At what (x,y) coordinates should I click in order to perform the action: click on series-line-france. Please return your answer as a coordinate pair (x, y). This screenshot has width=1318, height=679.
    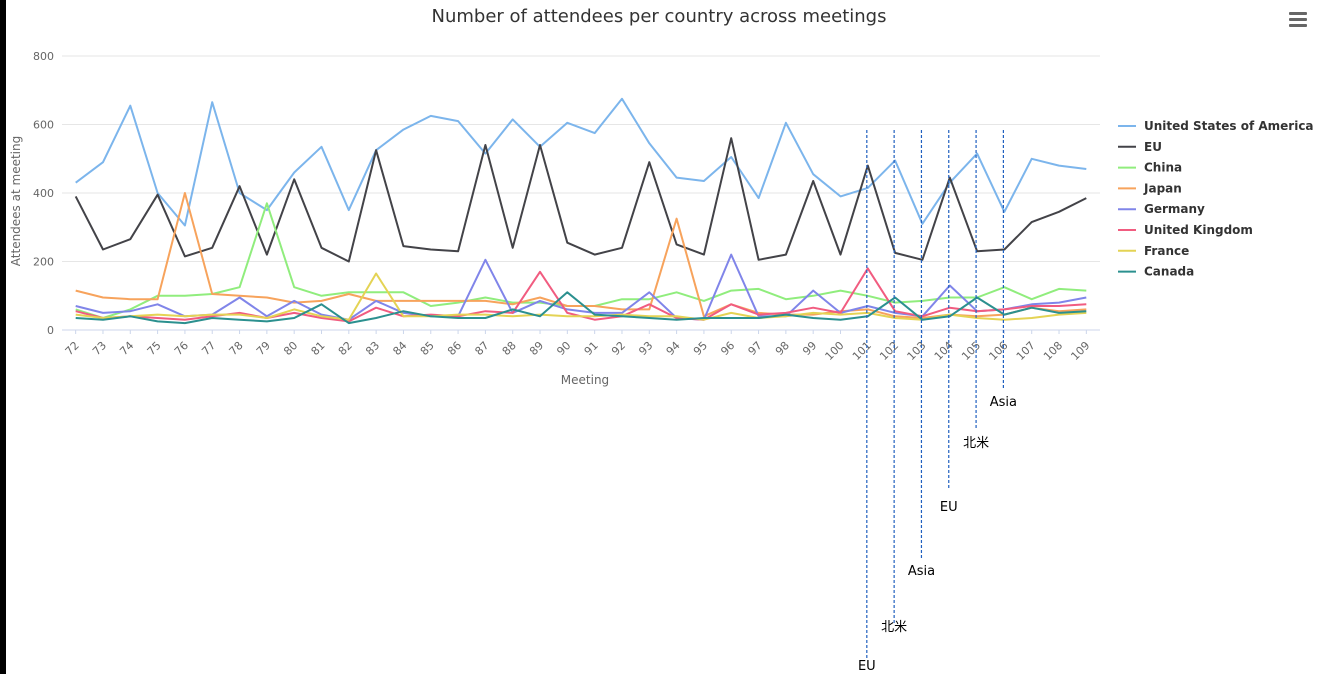
    Looking at the image, I should click on (581, 296).